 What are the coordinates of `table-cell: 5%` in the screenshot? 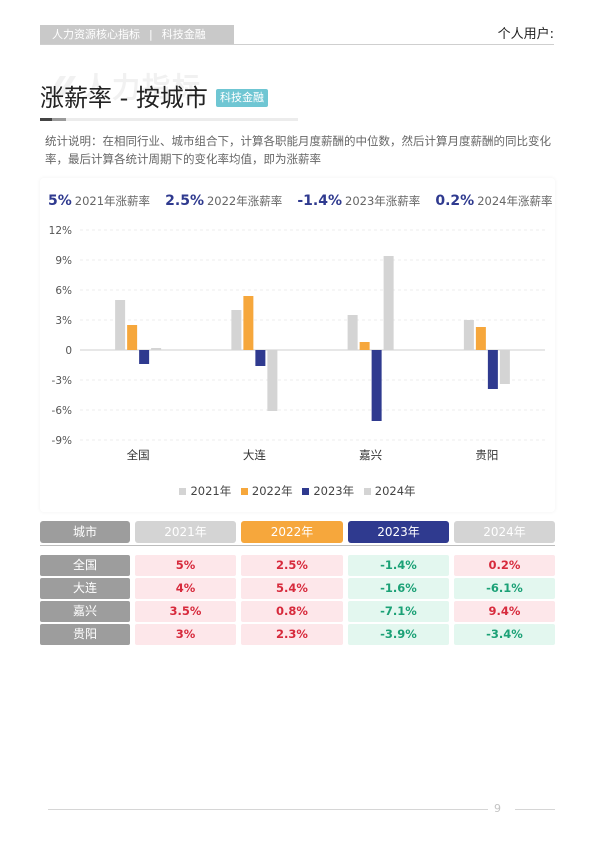 It's located at (185, 565).